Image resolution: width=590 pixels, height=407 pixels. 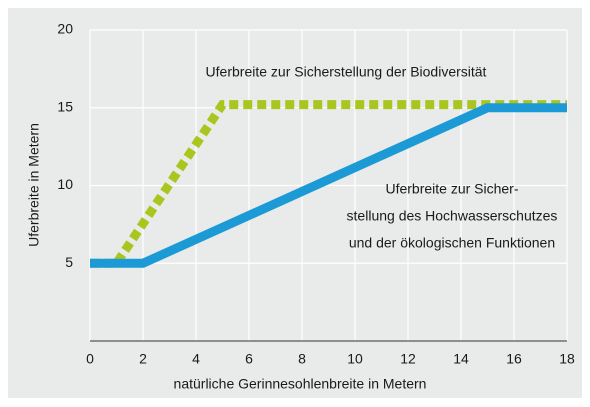 What do you see at coordinates (408, 359) in the screenshot?
I see `x-tick-label: 12` at bounding box center [408, 359].